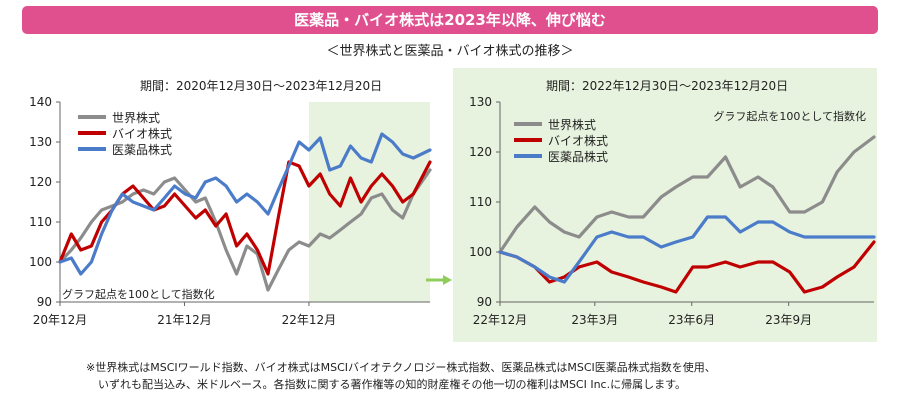 This screenshot has height=400, width=900. What do you see at coordinates (691, 320) in the screenshot?
I see `x-tick-label: 23年6月` at bounding box center [691, 320].